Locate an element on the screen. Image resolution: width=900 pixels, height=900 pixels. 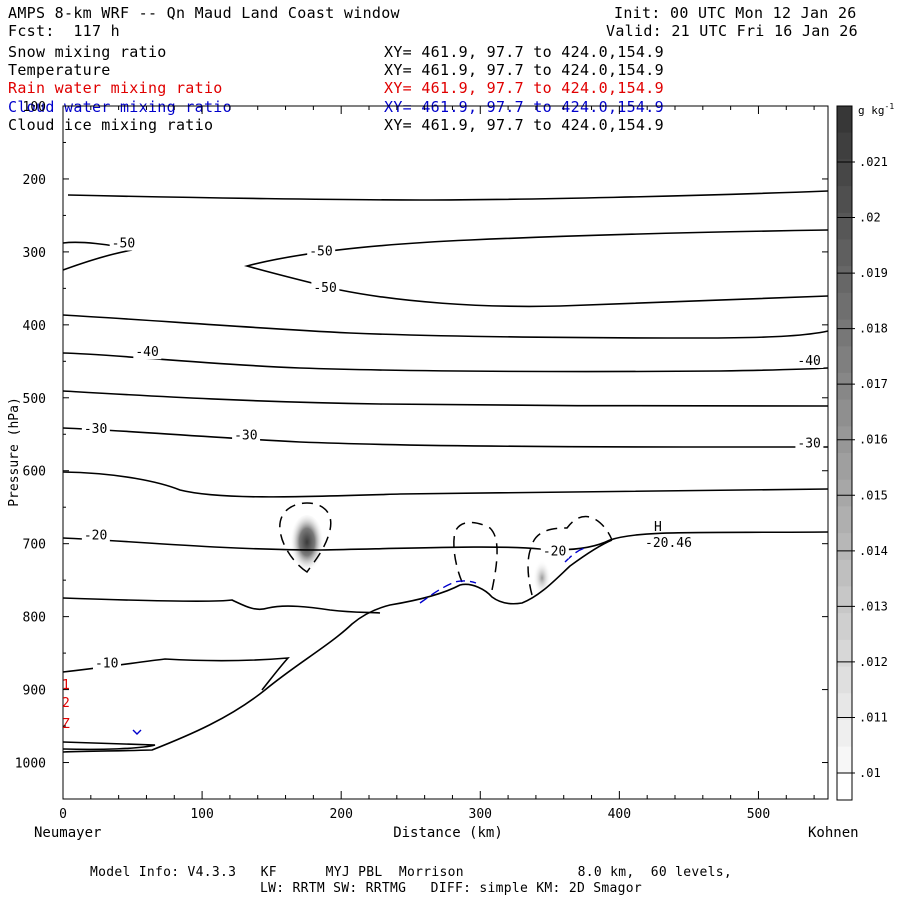
y-tick-label: 700 is located at coordinates (34, 545).